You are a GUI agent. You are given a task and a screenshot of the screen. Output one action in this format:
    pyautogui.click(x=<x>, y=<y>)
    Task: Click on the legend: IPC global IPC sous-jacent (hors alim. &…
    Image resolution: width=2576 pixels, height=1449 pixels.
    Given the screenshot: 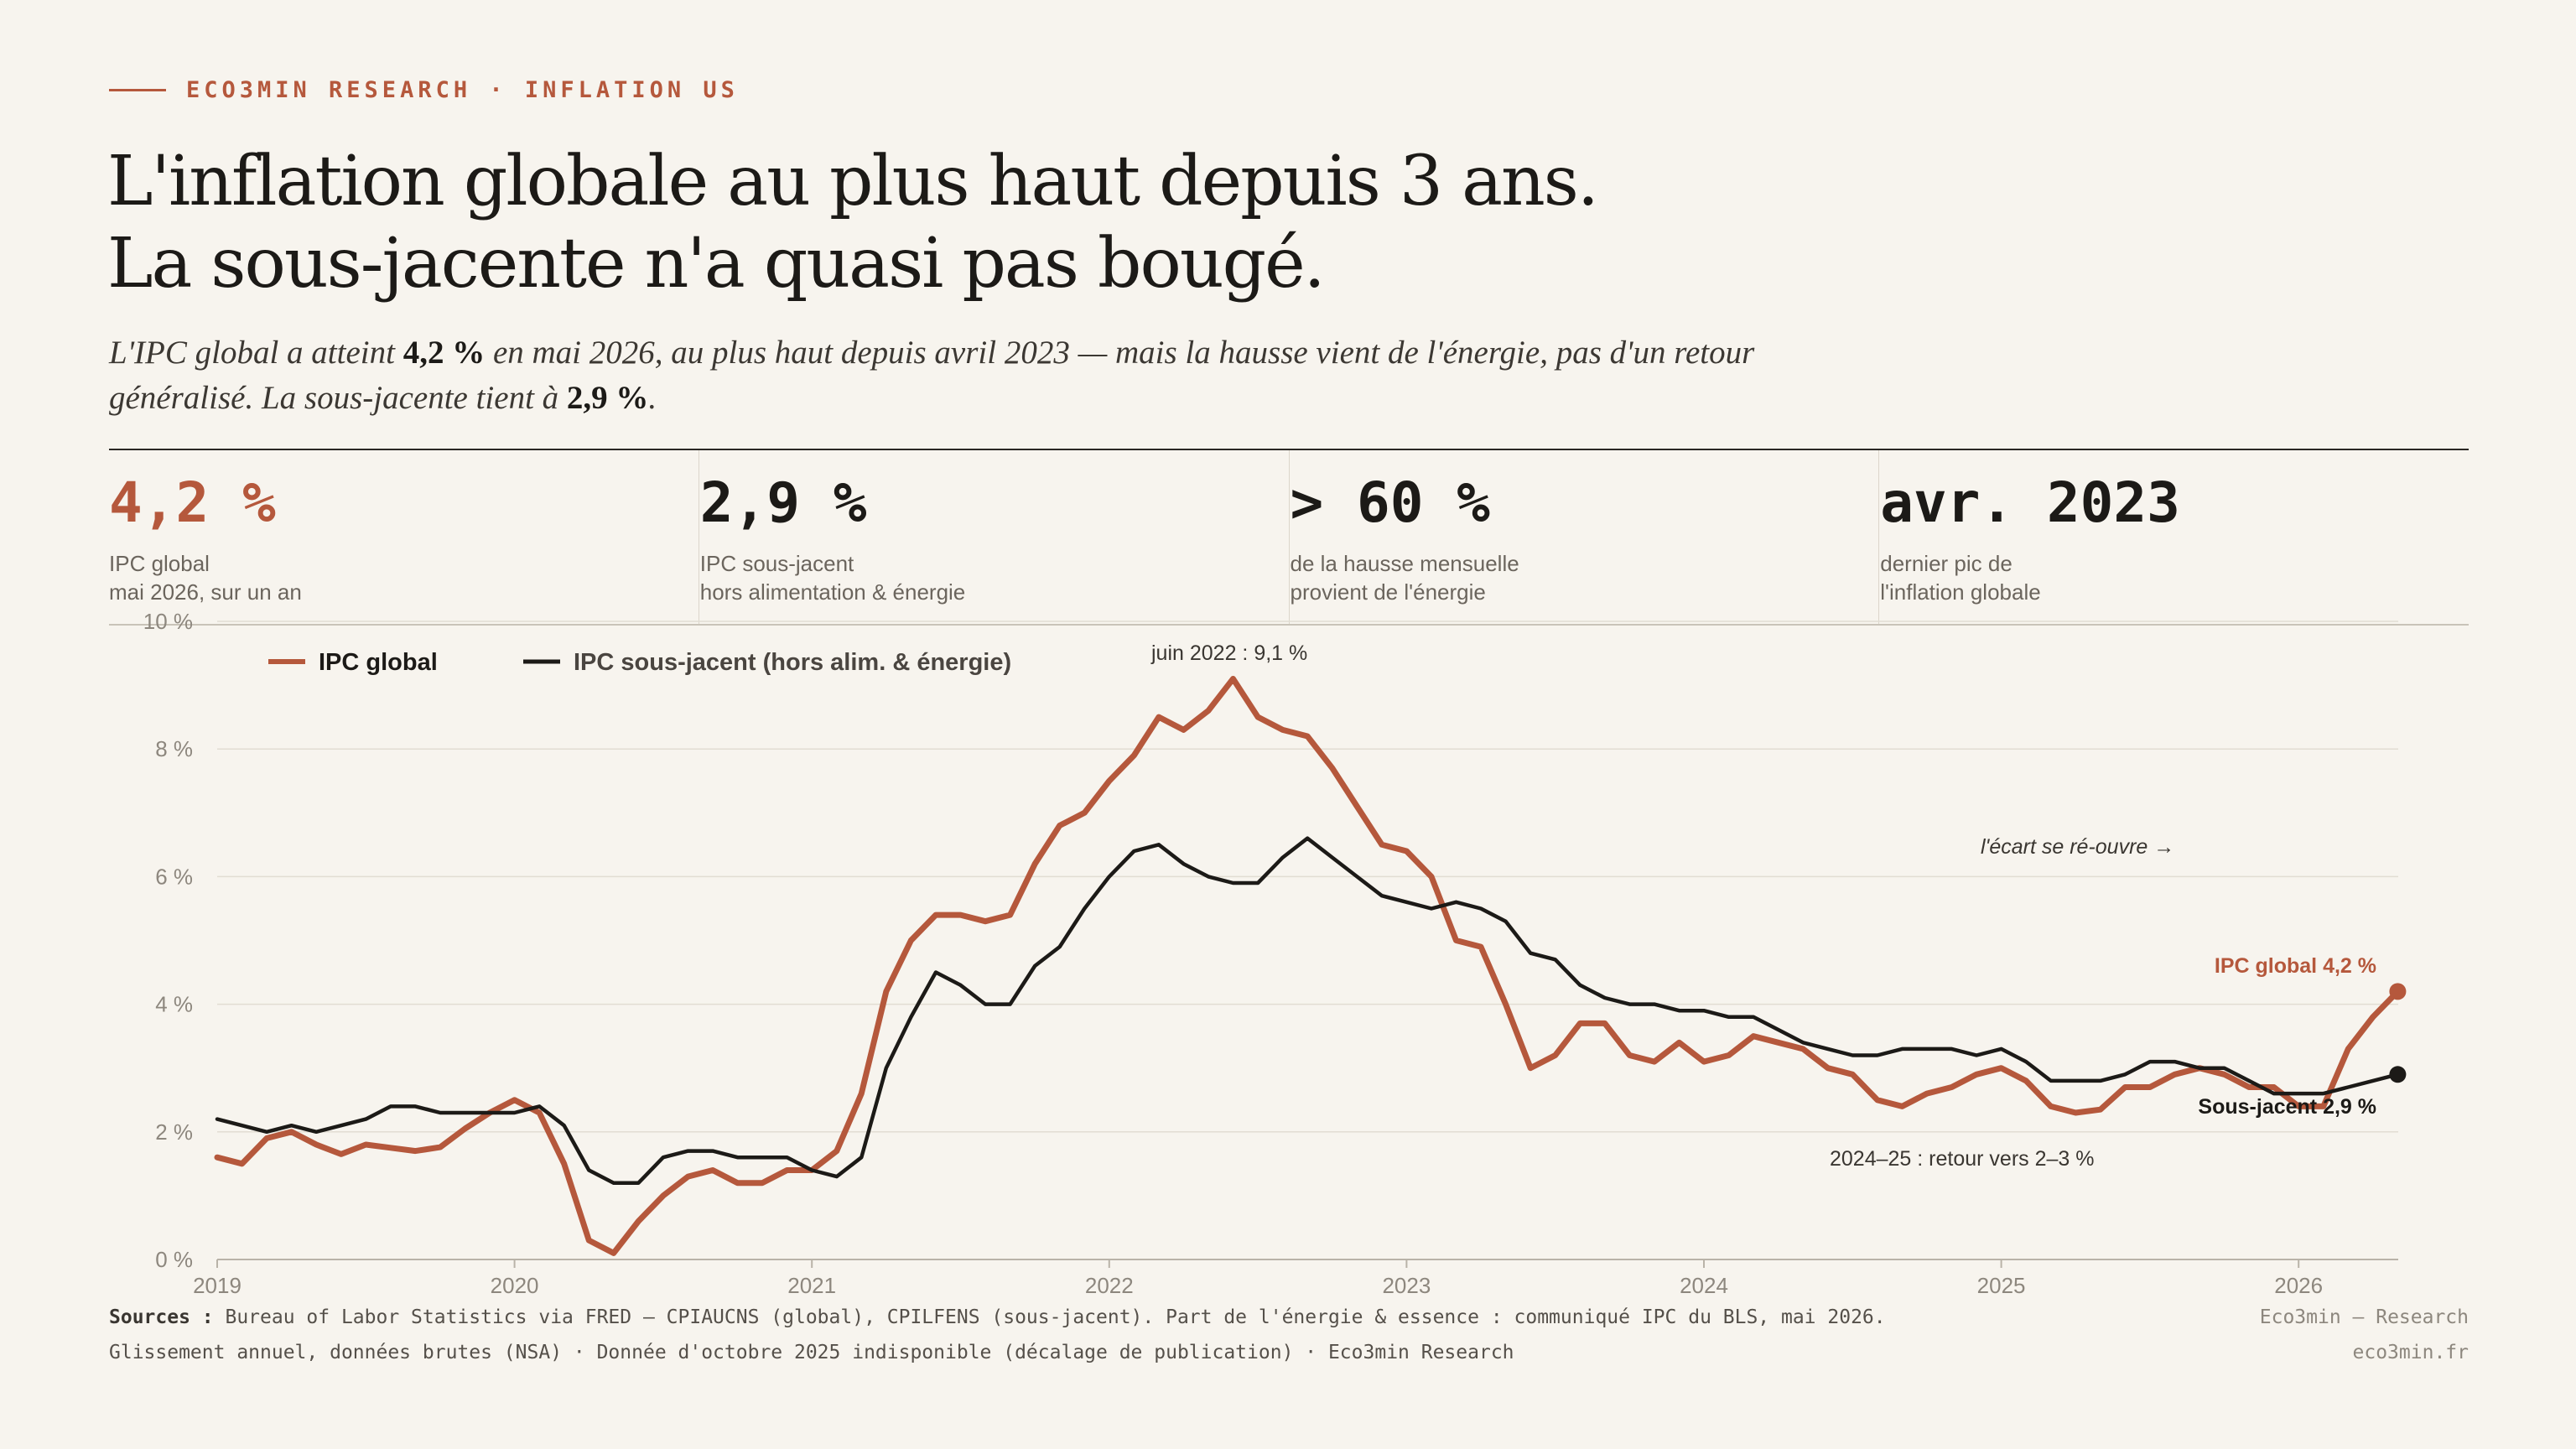 What is the action you would take?
    pyautogui.click(x=639, y=662)
    